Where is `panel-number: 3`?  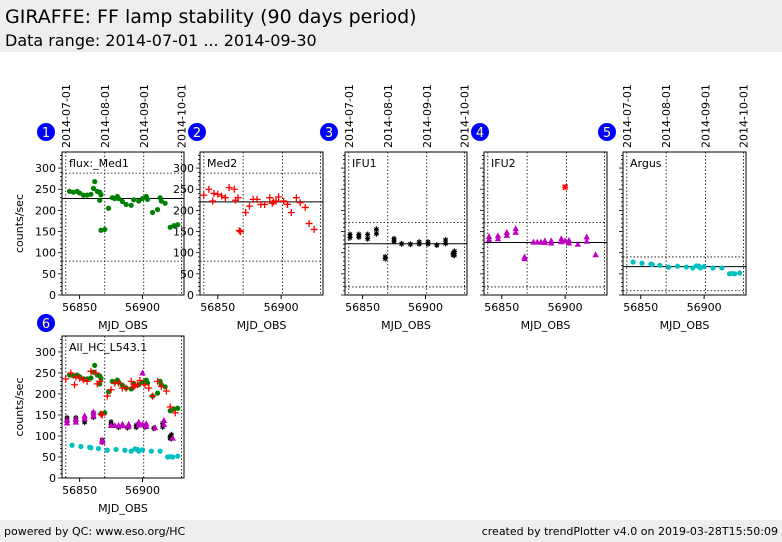
panel-number: 3 is located at coordinates (329, 133).